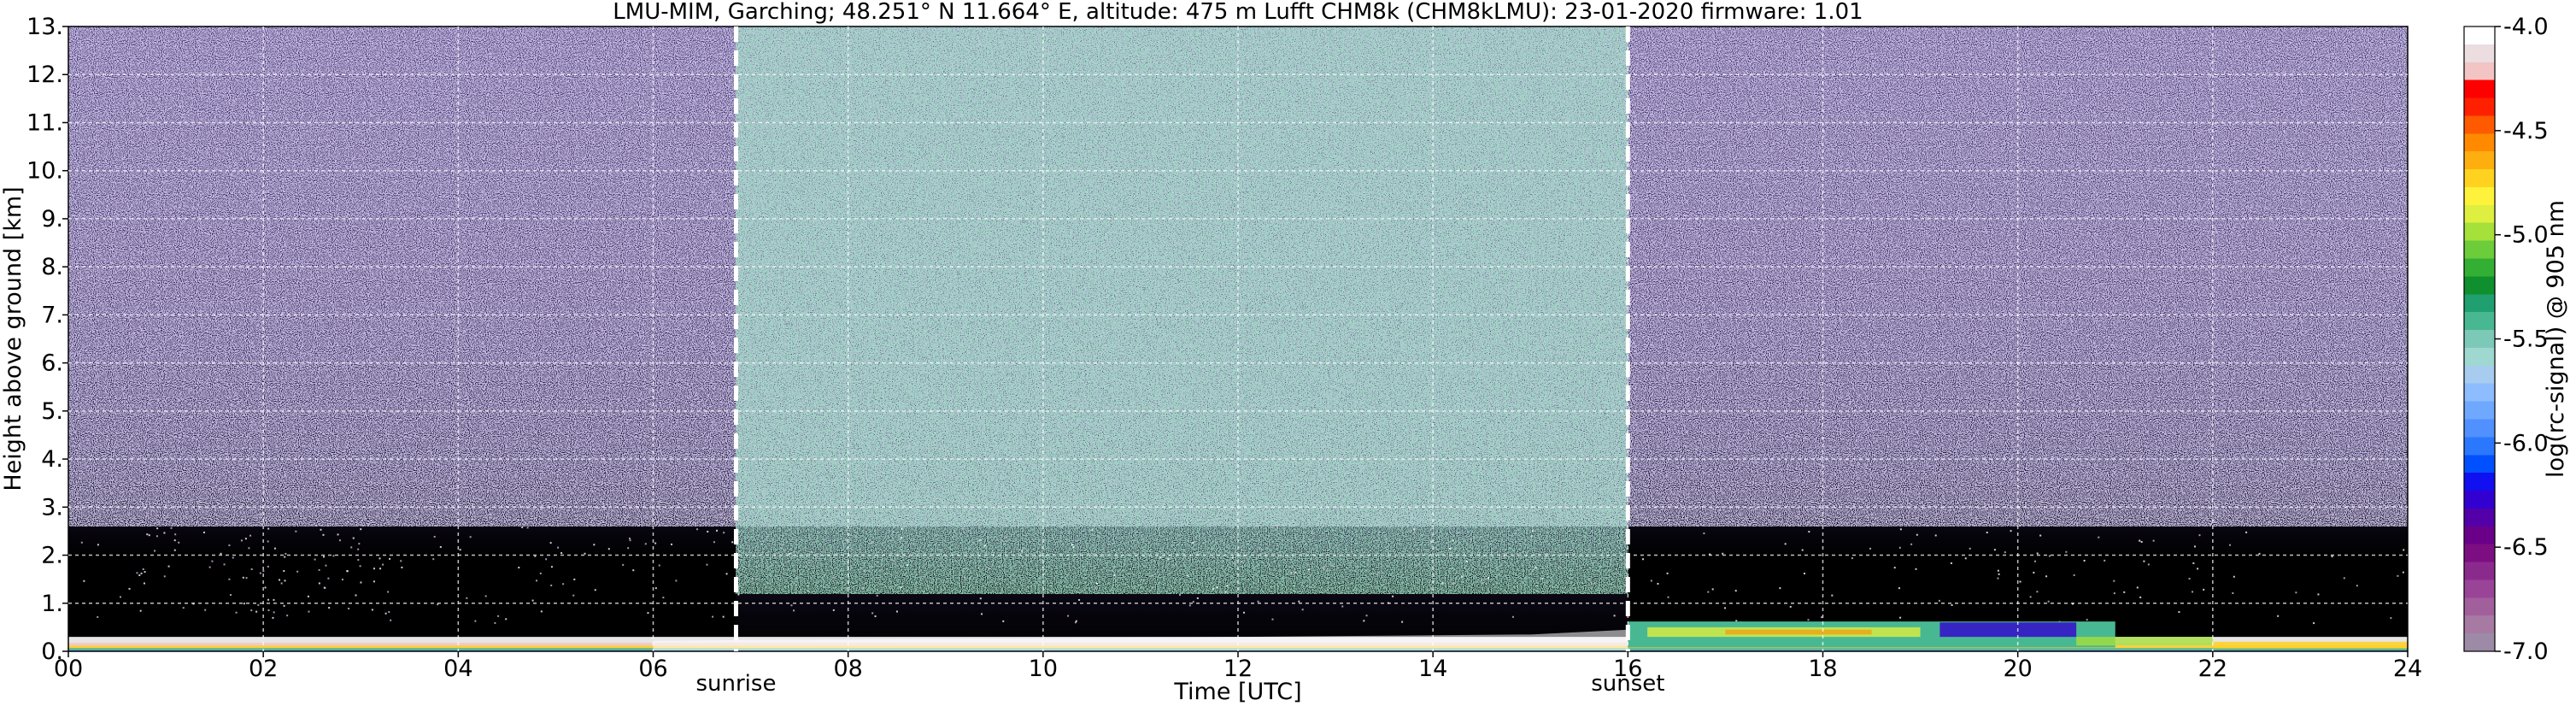 The image size is (2576, 706). I want to click on y-tick-label: 6., so click(52, 363).